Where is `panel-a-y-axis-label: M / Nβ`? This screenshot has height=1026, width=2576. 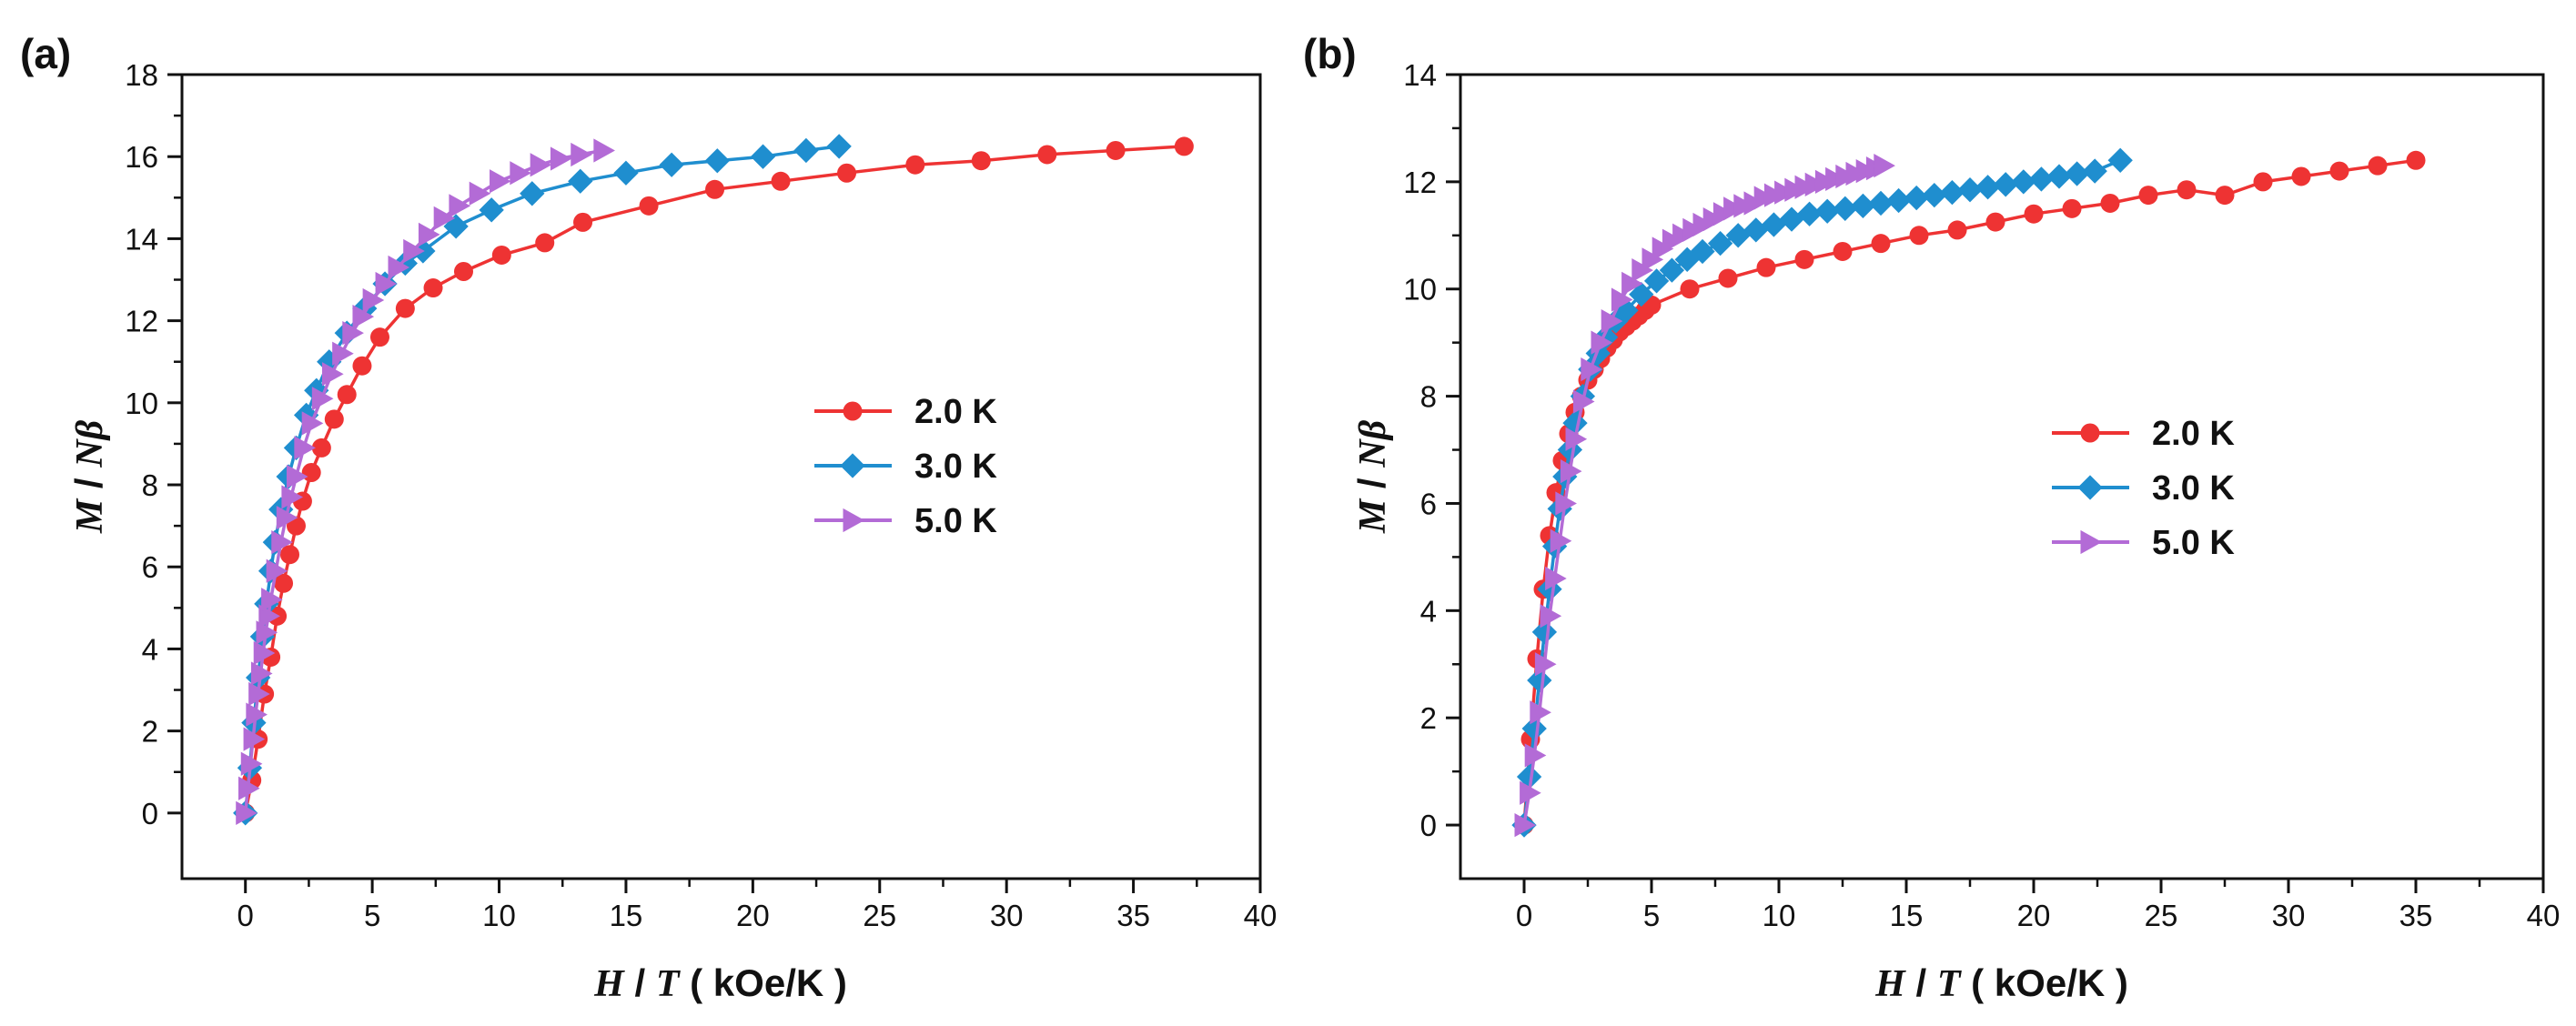 panel-a-y-axis-label: M / Nβ is located at coordinates (89, 476).